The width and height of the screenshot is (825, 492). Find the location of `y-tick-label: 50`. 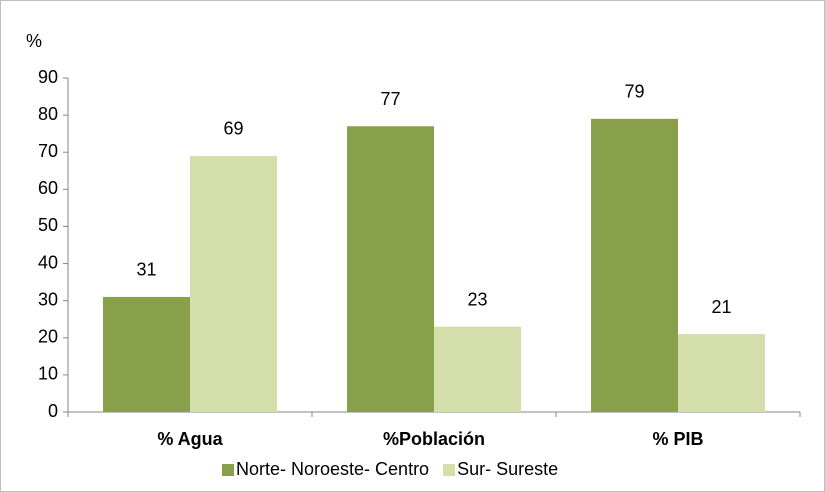

y-tick-label: 50 is located at coordinates (48, 225).